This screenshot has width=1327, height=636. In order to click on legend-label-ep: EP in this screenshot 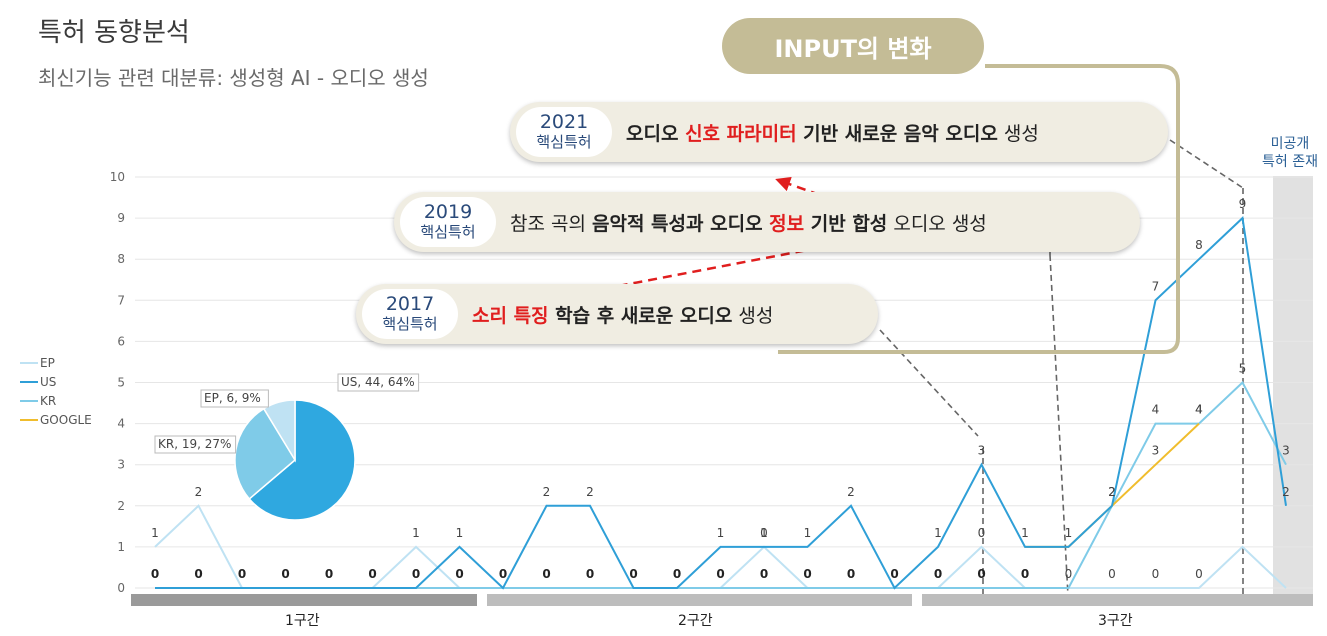, I will do `click(47, 362)`.